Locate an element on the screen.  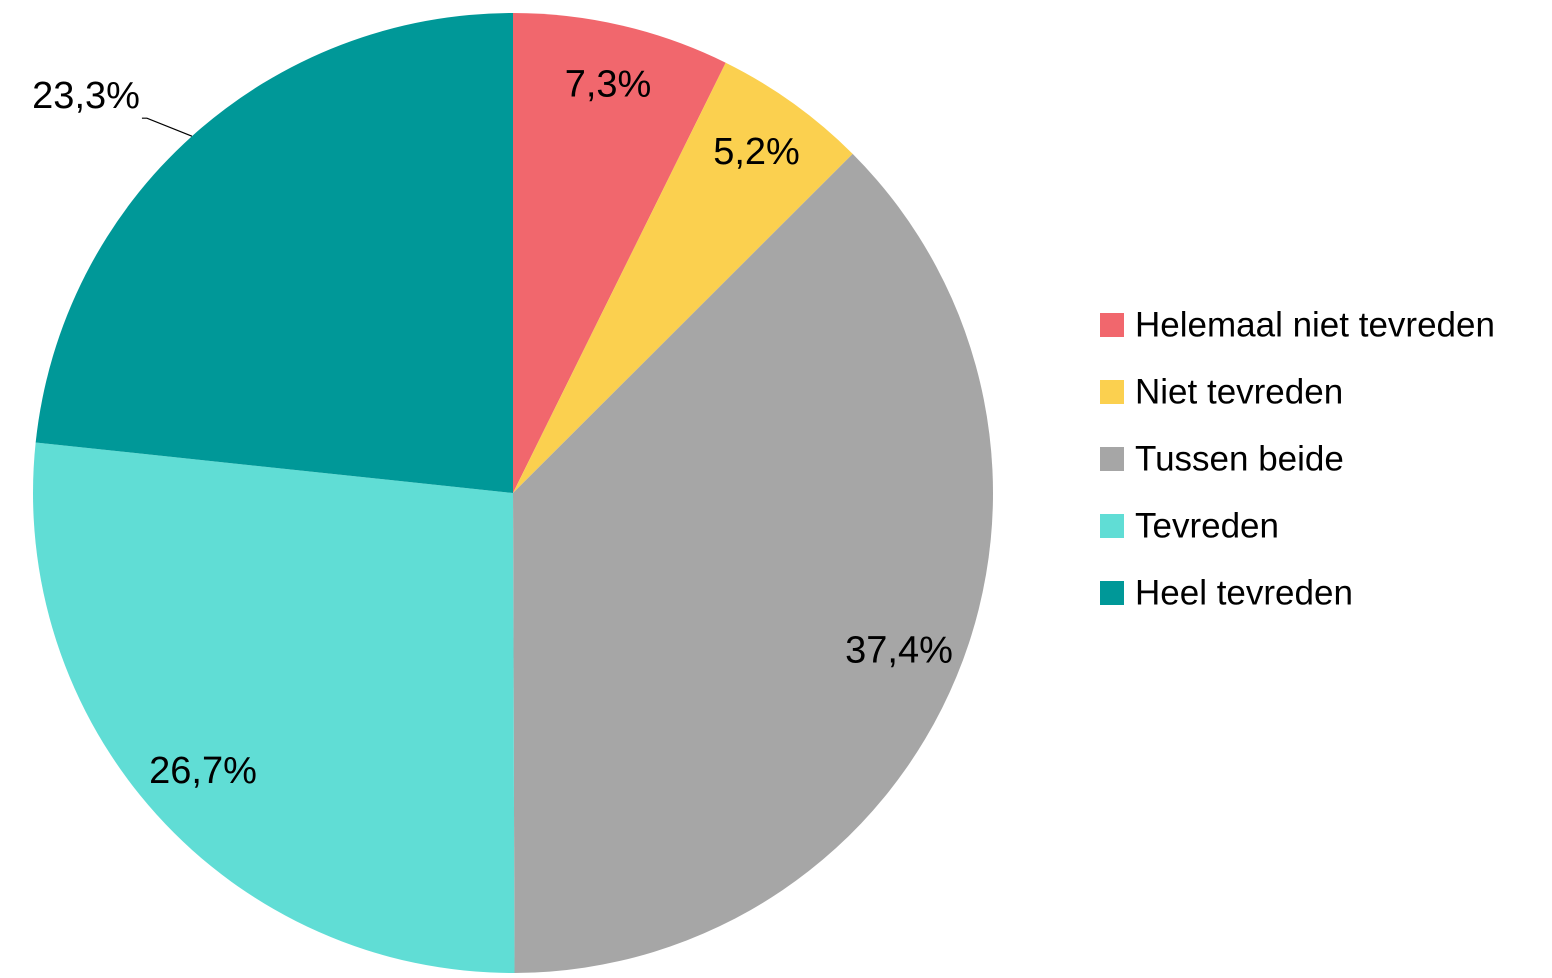
data-label: 37,4% is located at coordinates (899, 650).